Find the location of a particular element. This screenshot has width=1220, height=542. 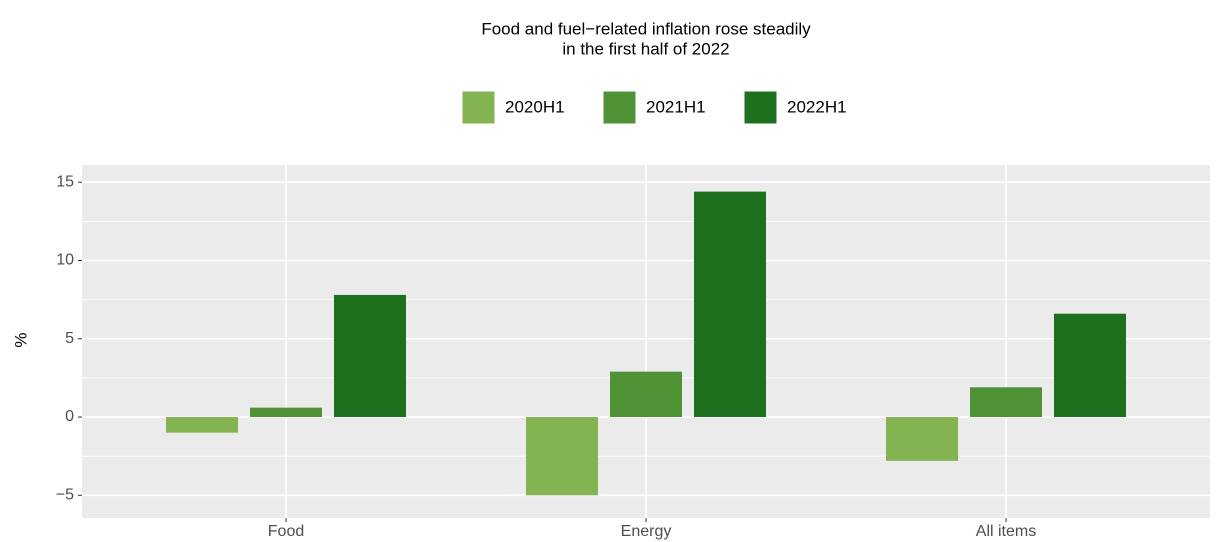

chart-title: in the first half of 2022 is located at coordinates (645, 48).